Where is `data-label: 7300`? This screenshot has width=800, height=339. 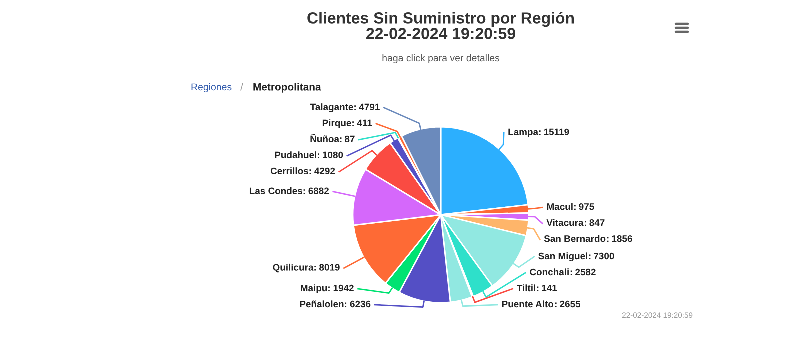 data-label: 7300 is located at coordinates (604, 256).